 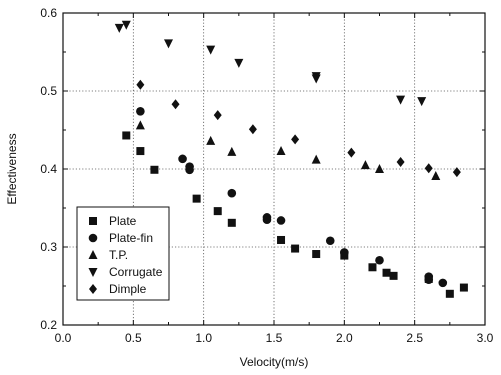 What do you see at coordinates (123, 221) in the screenshot?
I see `legend-label: Plate` at bounding box center [123, 221].